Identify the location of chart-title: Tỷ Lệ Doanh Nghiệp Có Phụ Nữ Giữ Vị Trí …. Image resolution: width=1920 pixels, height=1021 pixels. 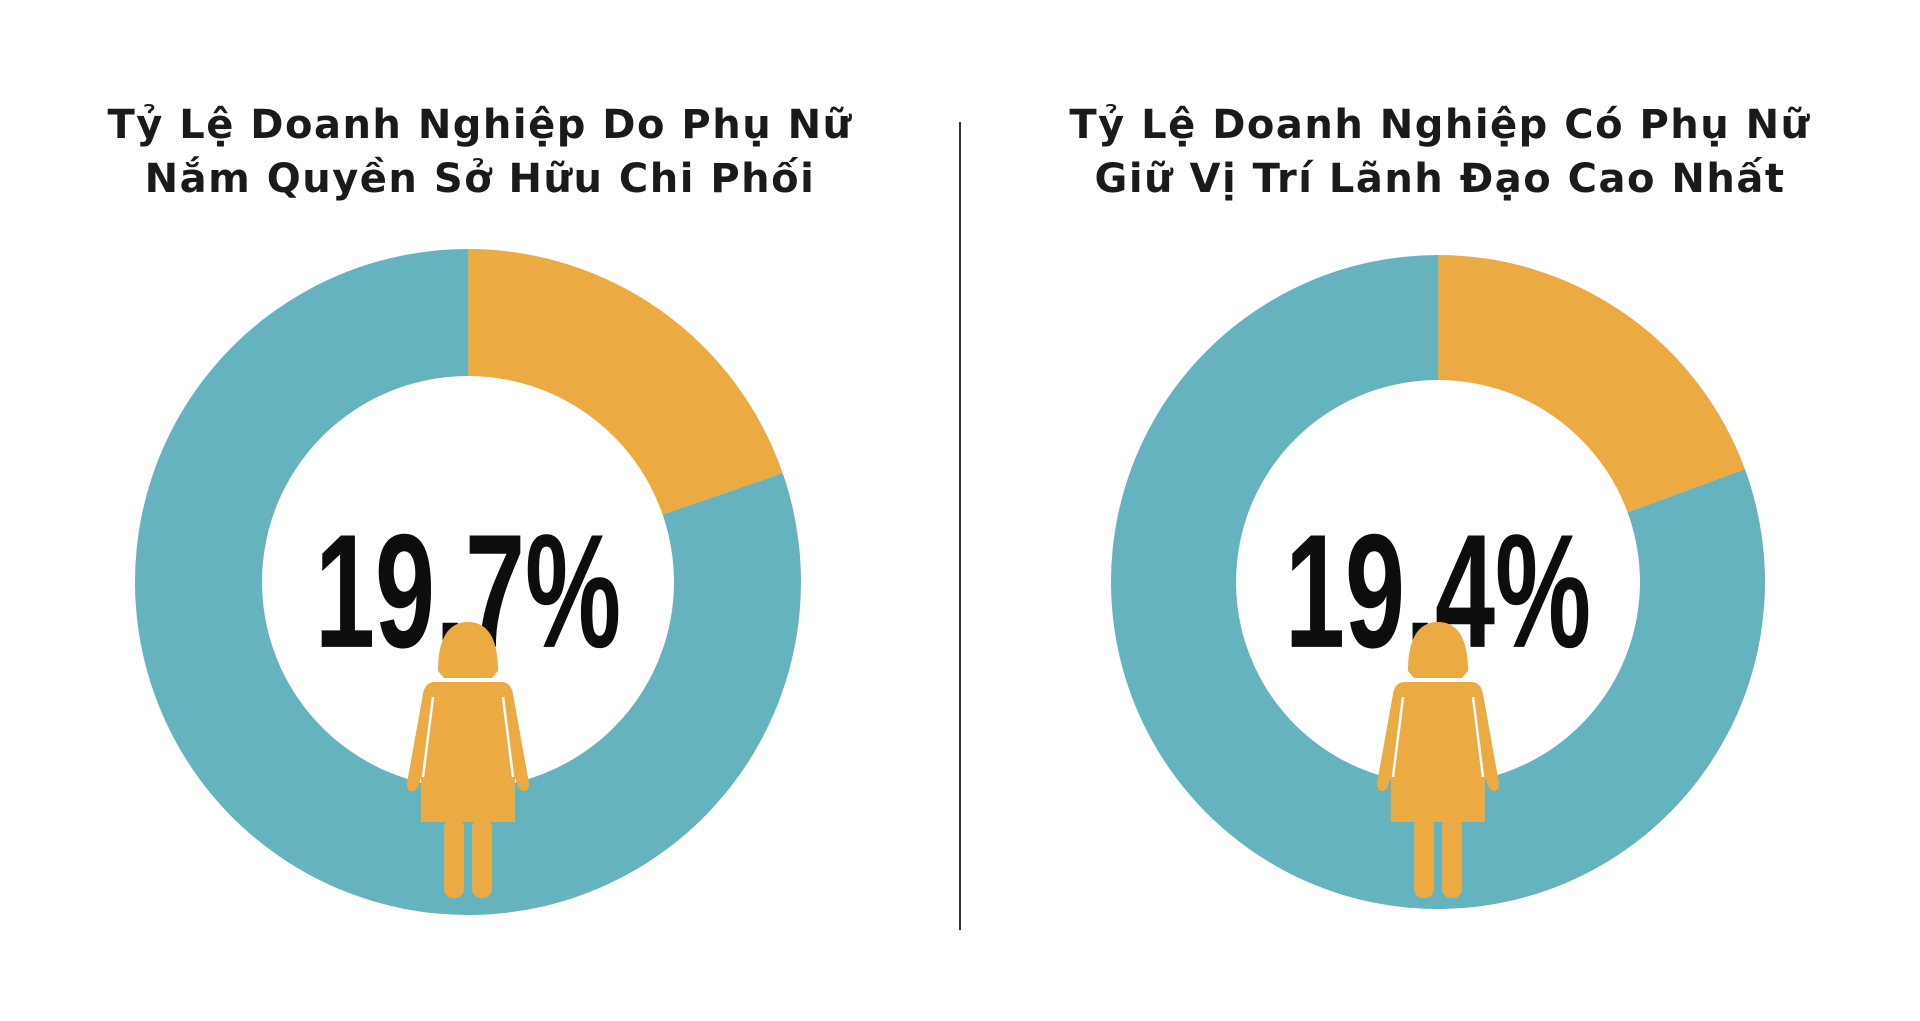
(1440, 152).